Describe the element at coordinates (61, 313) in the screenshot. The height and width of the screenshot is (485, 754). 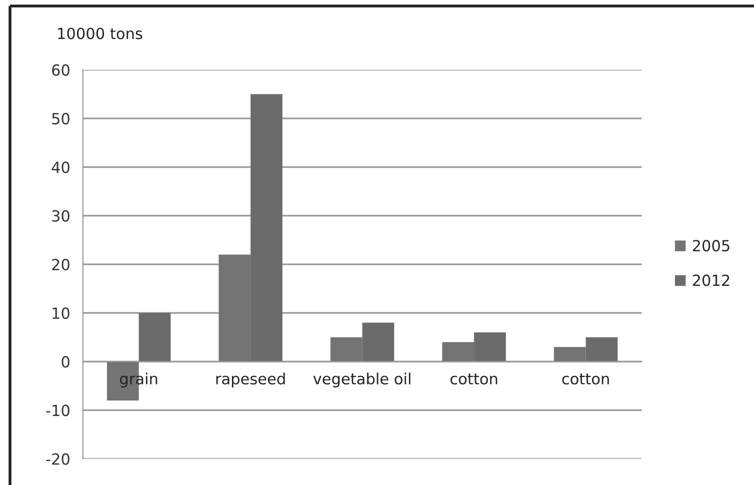
I see `y-tick-label: 10` at that location.